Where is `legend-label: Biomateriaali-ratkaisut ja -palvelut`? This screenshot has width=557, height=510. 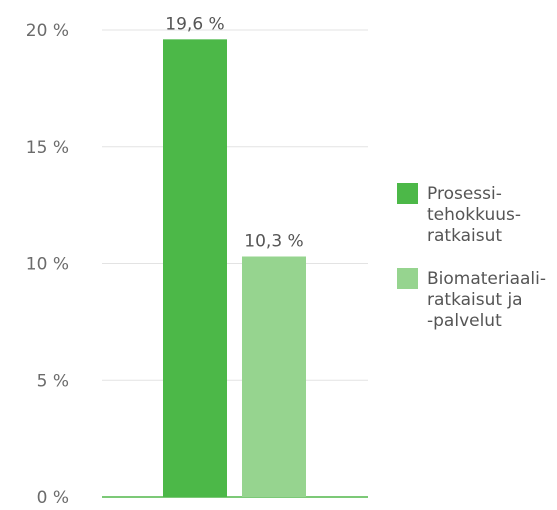 legend-label: Biomateriaali-ratkaisut ja -palvelut is located at coordinates (486, 300).